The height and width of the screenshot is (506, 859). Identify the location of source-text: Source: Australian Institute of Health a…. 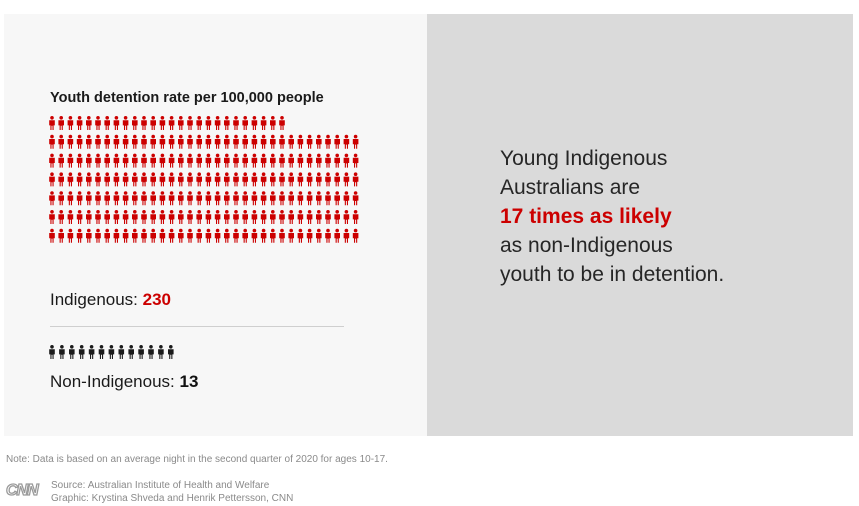
(160, 485).